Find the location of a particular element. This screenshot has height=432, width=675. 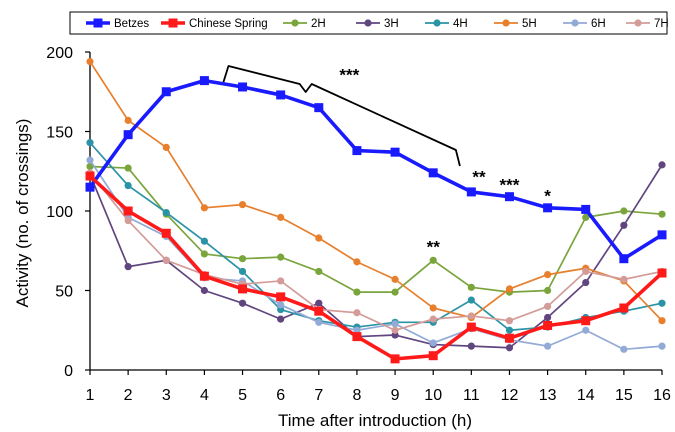

x-tick-label: 6 is located at coordinates (280, 395).